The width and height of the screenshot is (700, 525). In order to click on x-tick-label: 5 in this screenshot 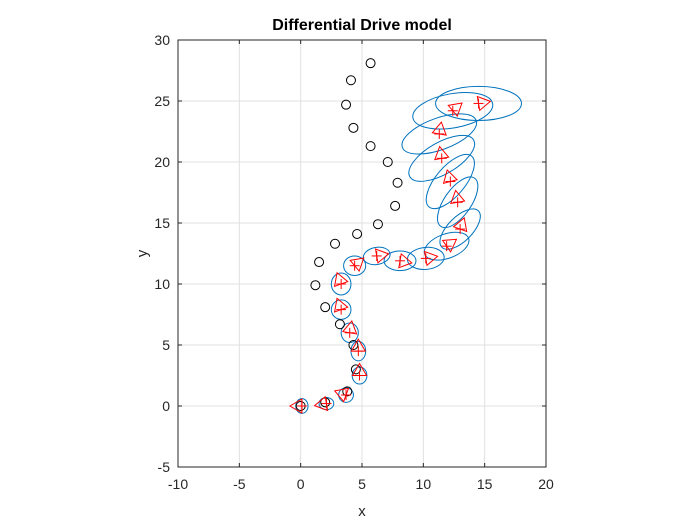, I will do `click(362, 484)`.